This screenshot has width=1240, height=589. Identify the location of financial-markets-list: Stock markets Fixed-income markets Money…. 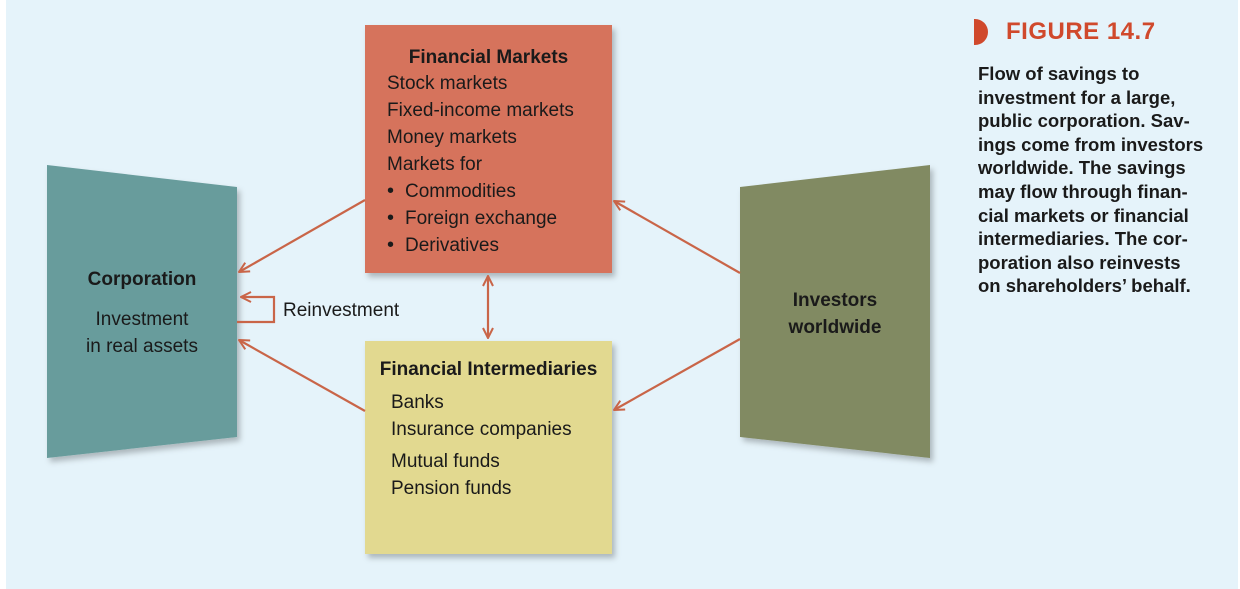
(480, 164).